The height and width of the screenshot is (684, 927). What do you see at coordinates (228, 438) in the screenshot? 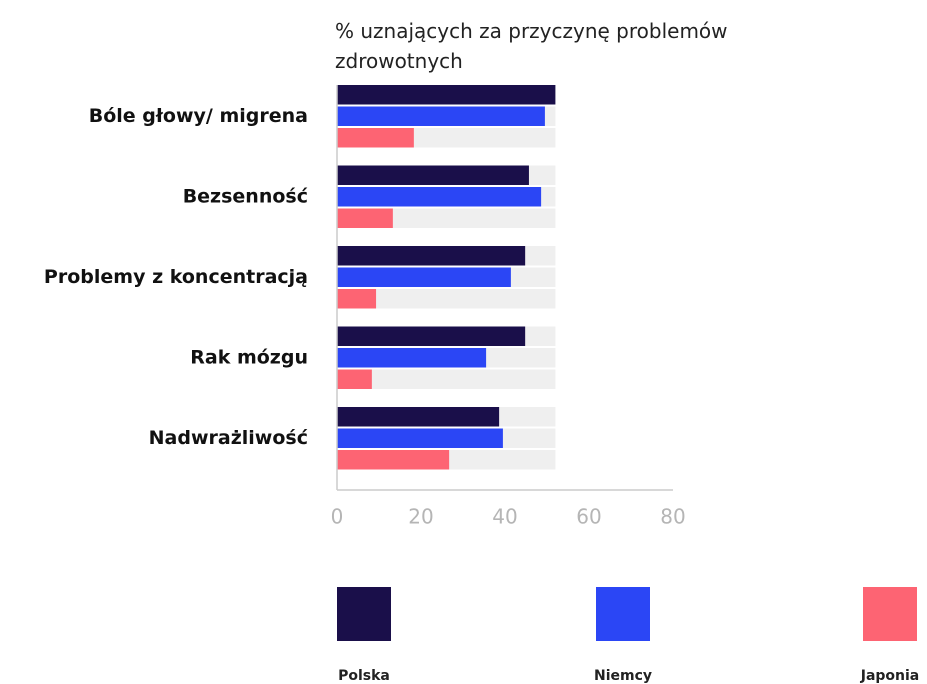
I see `category-label: Nadwrażliwość` at bounding box center [228, 438].